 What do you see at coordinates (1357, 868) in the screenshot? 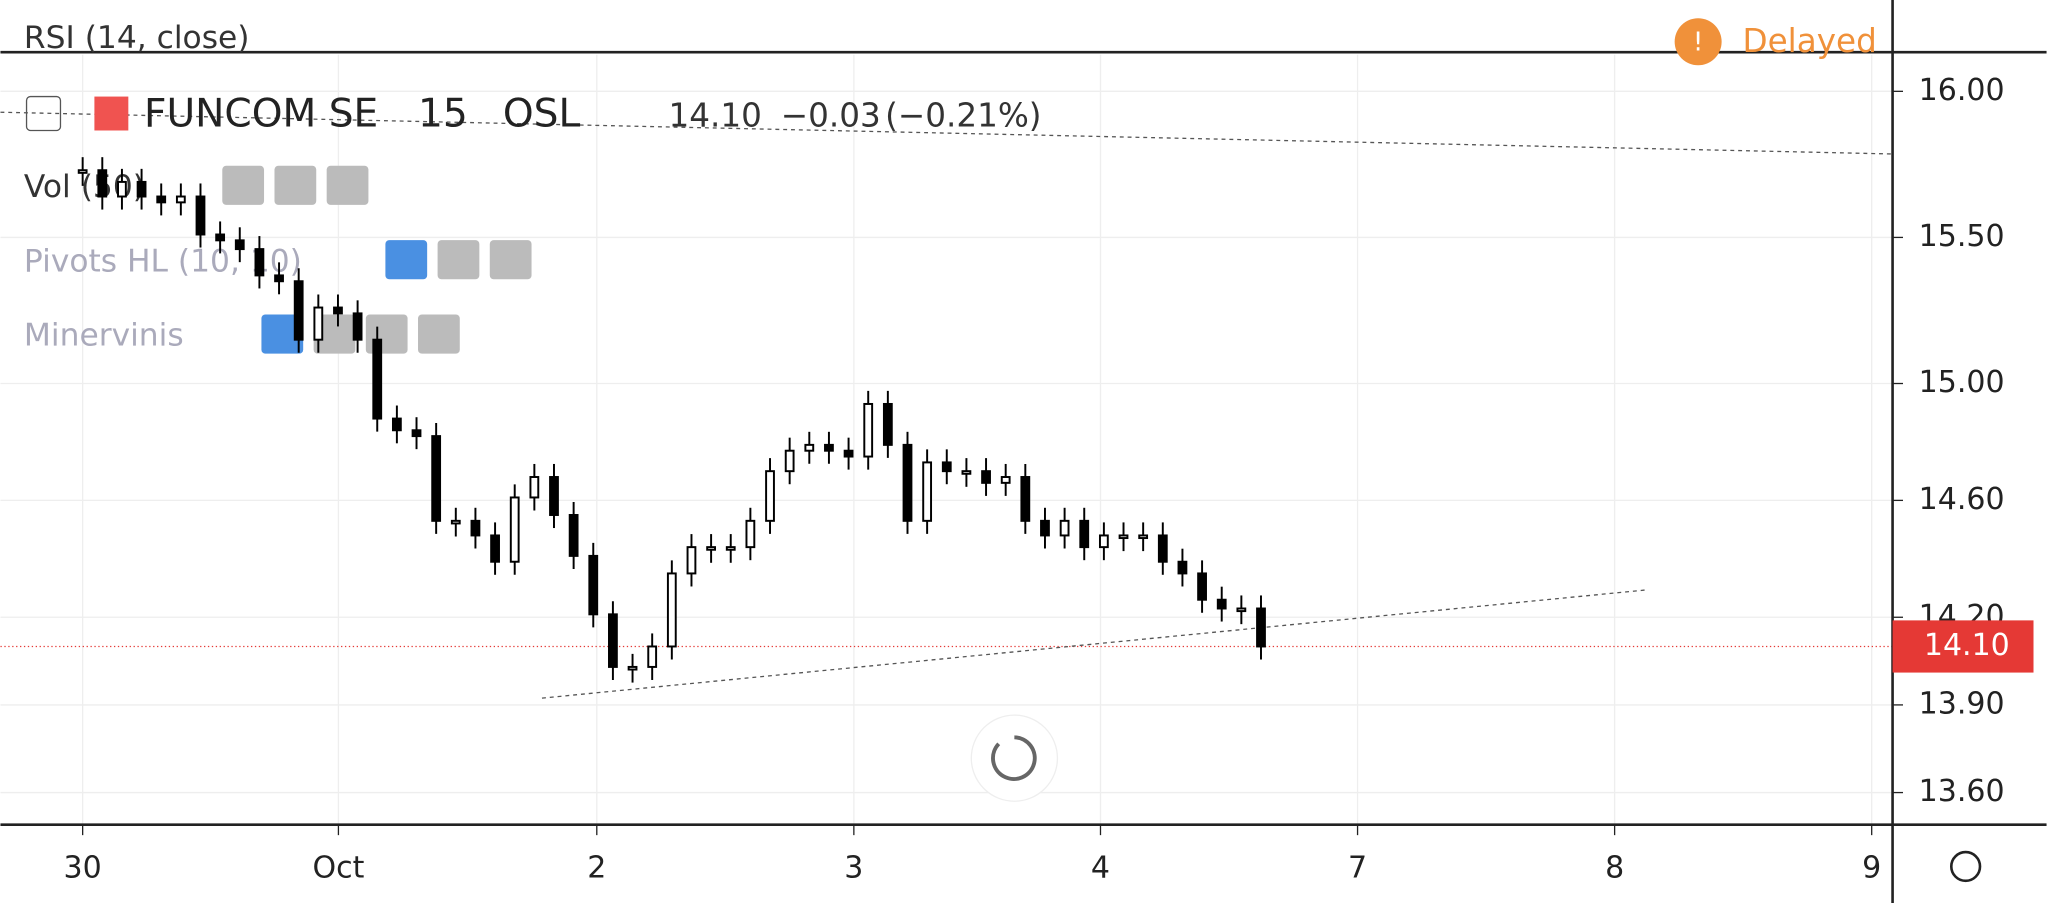
I see `x-tick-label: 7` at bounding box center [1357, 868].